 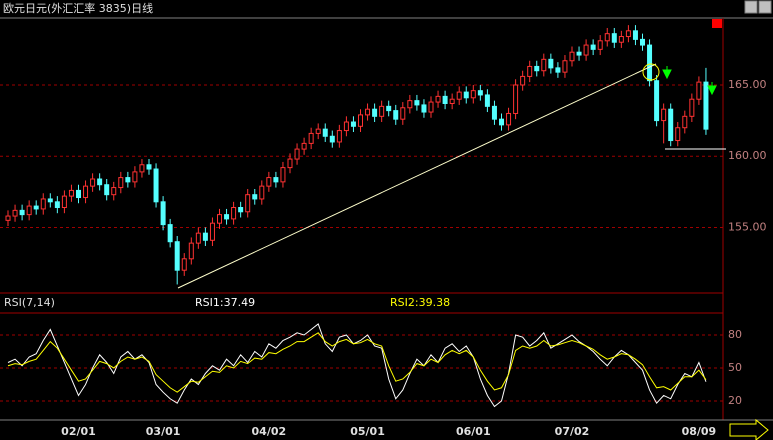 What do you see at coordinates (367, 431) in the screenshot?
I see `x-tick-label: 05/01` at bounding box center [367, 431].